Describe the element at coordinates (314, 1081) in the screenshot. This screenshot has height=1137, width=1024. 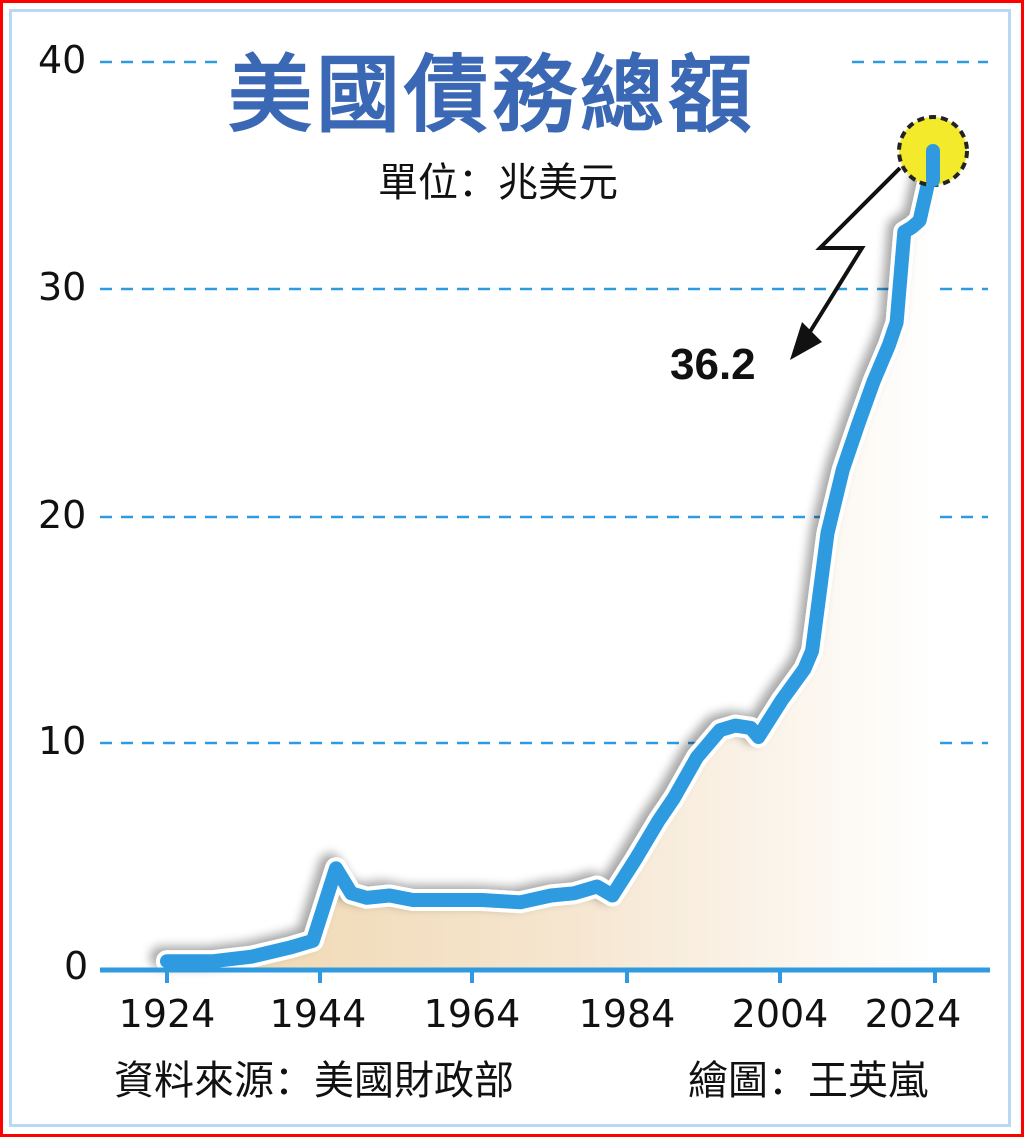
I see `data-source: 資料來源：美國財政部` at that location.